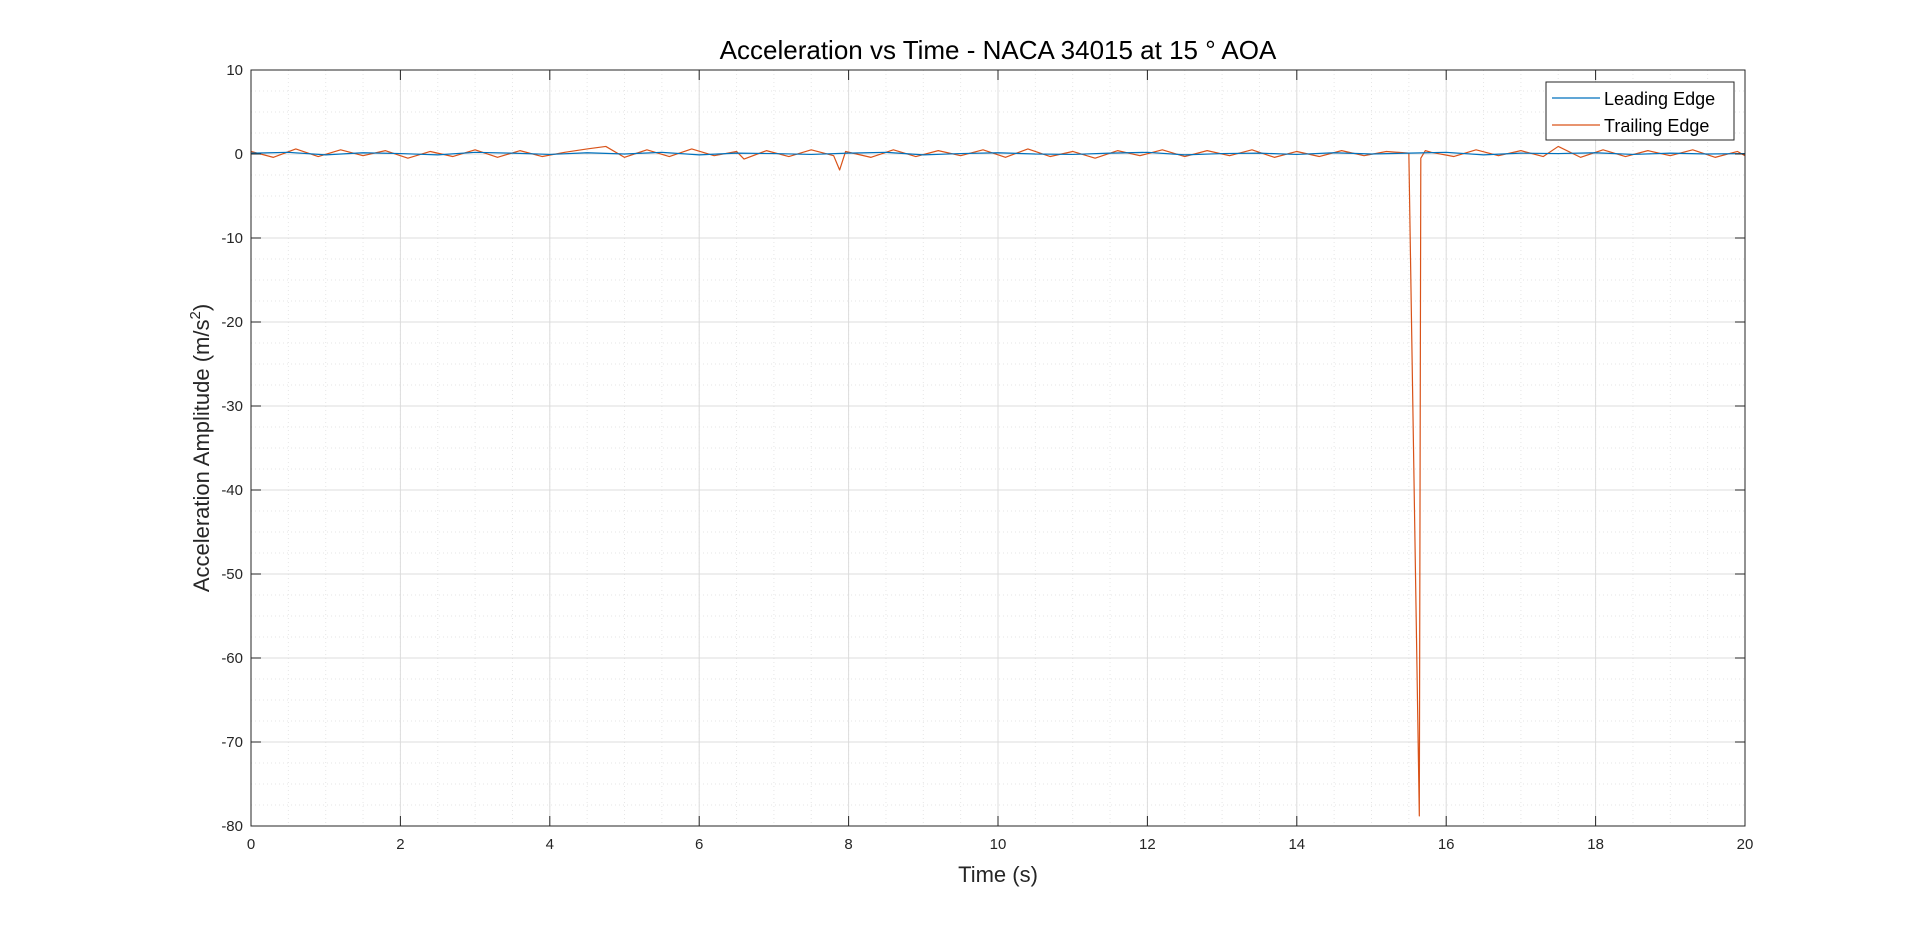 The width and height of the screenshot is (1920, 926). What do you see at coordinates (232, 574) in the screenshot?
I see `y-tick-label: -50` at bounding box center [232, 574].